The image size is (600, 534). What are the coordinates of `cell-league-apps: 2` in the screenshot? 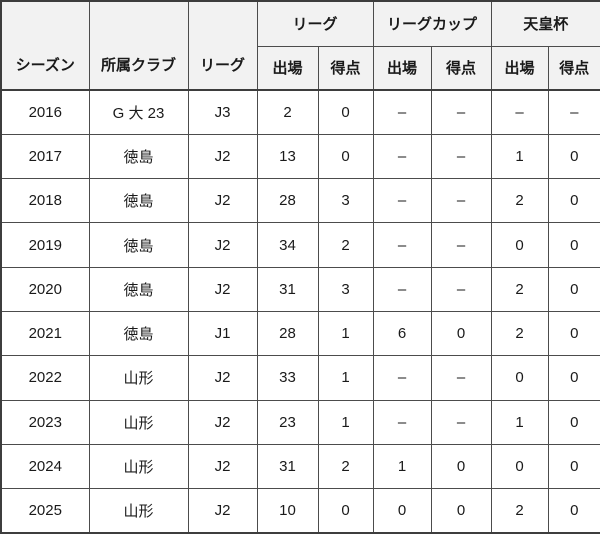 It's located at (287, 112).